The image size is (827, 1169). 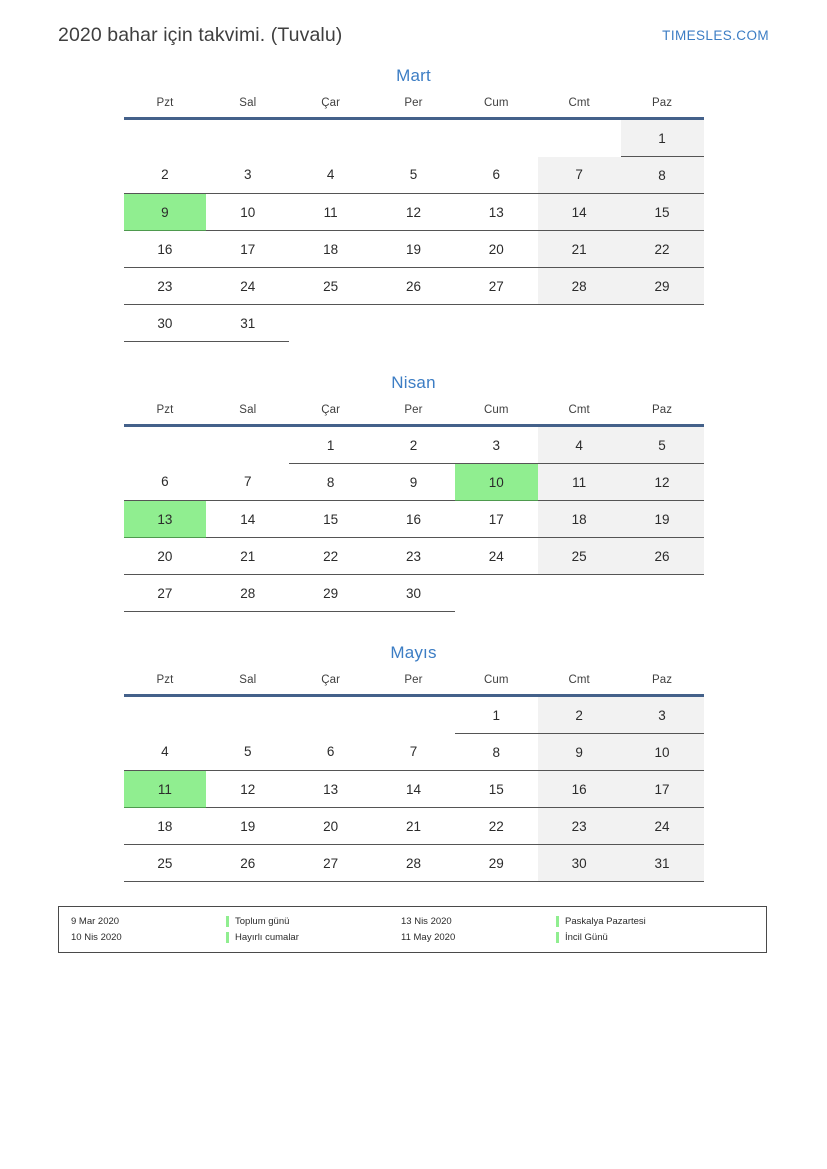 I want to click on brand-logo: TIMESLES.COM, so click(x=715, y=35).